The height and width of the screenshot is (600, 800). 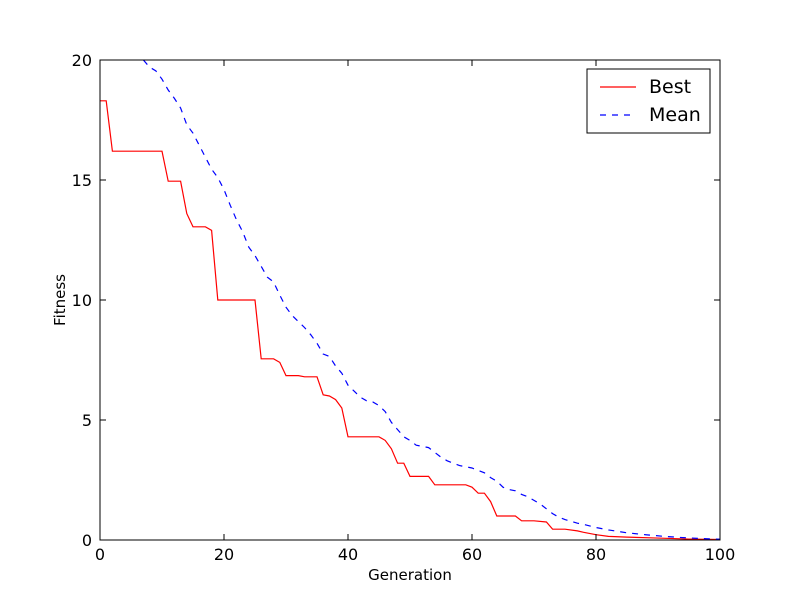 I want to click on y-tick-label: 20, so click(x=82, y=60).